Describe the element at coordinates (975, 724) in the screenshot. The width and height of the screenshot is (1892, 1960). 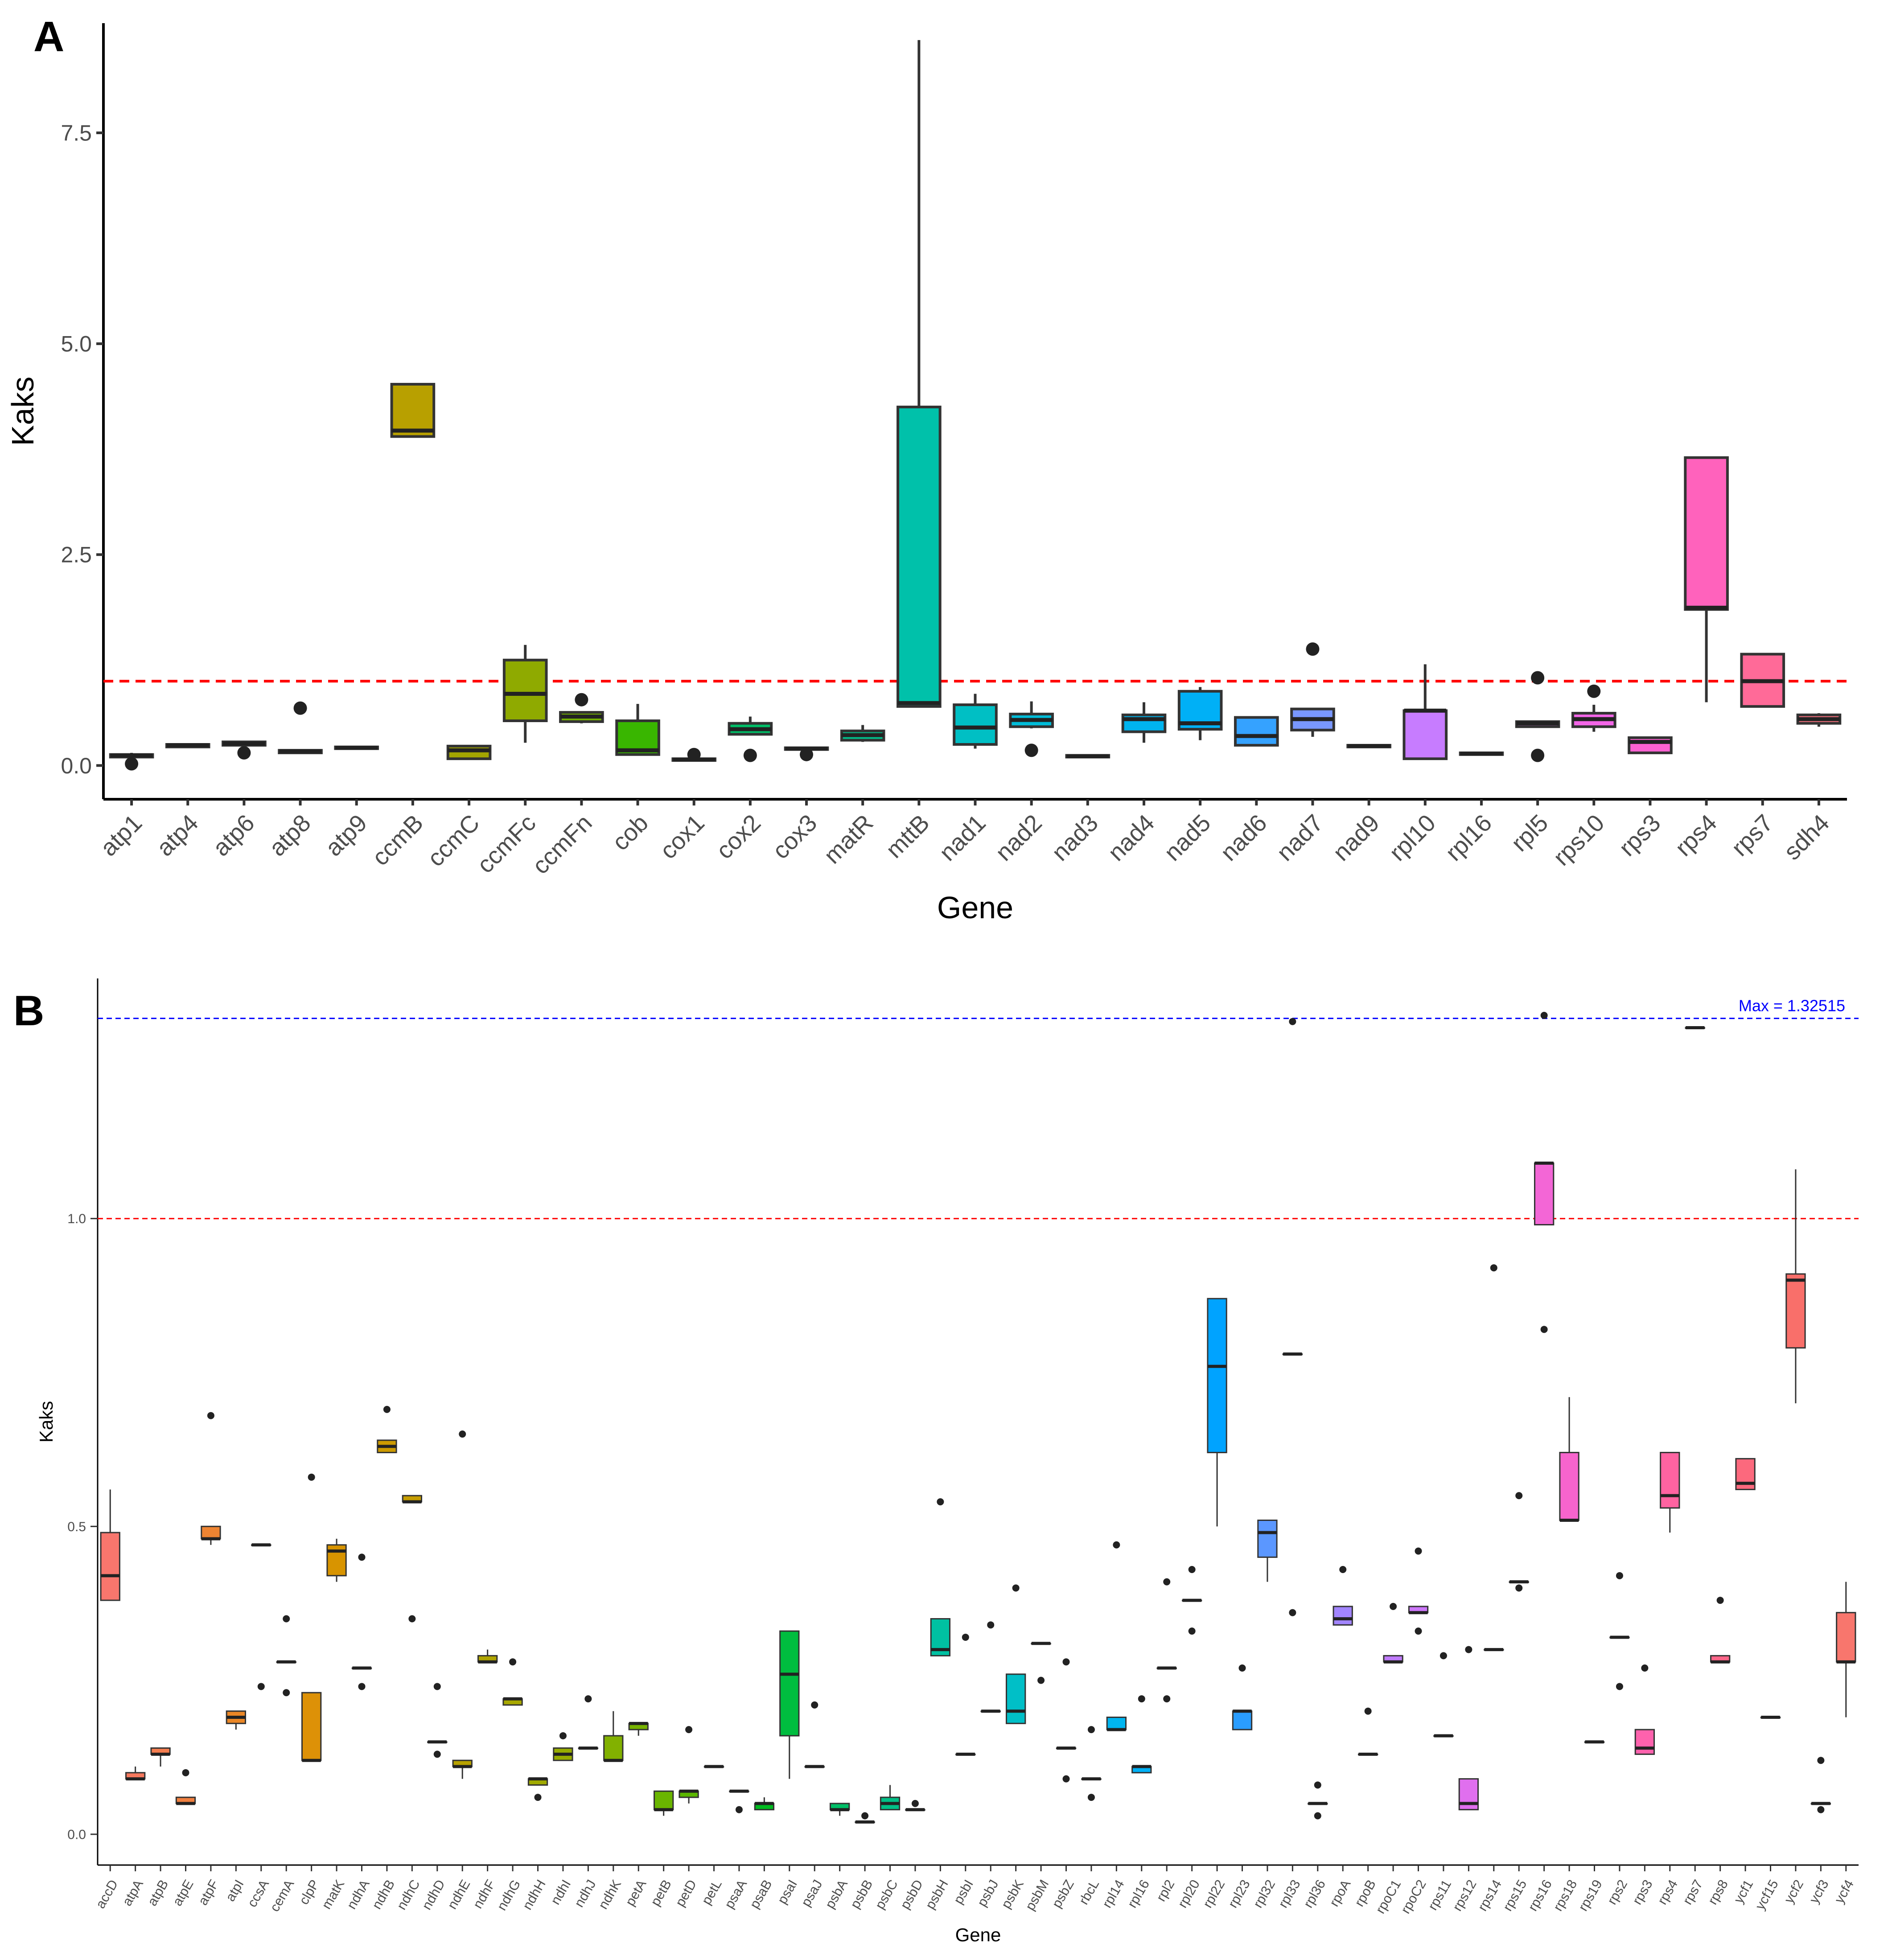
I see `pa-box-nad1` at that location.